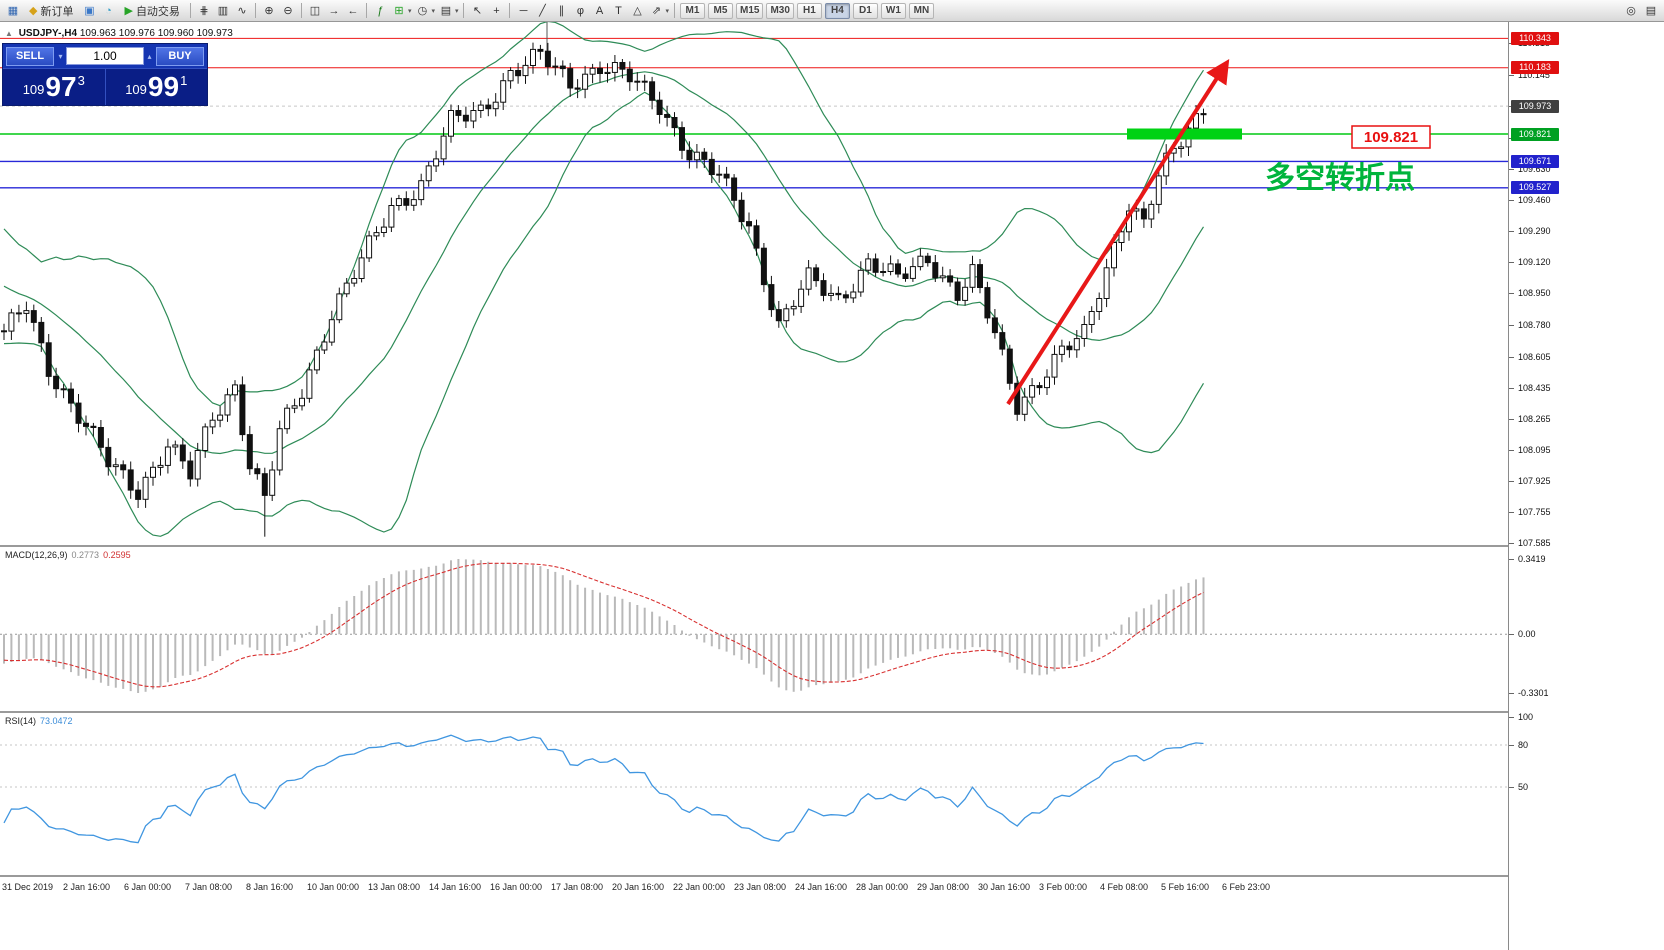 The width and height of the screenshot is (1664, 950). Describe the element at coordinates (51, 11) in the screenshot. I see `new-order-button: ◆ 新订单` at that location.